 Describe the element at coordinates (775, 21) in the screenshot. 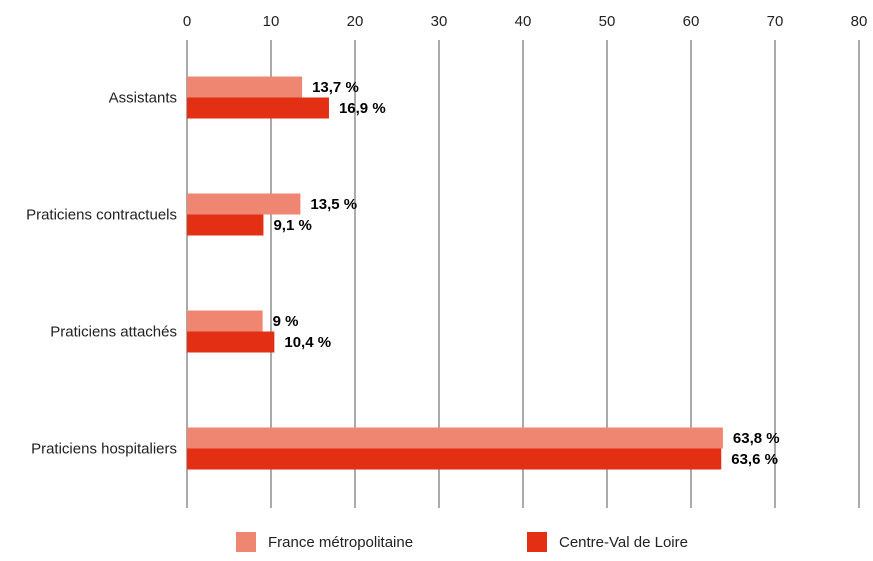

I see `x-tick-label: 70` at that location.